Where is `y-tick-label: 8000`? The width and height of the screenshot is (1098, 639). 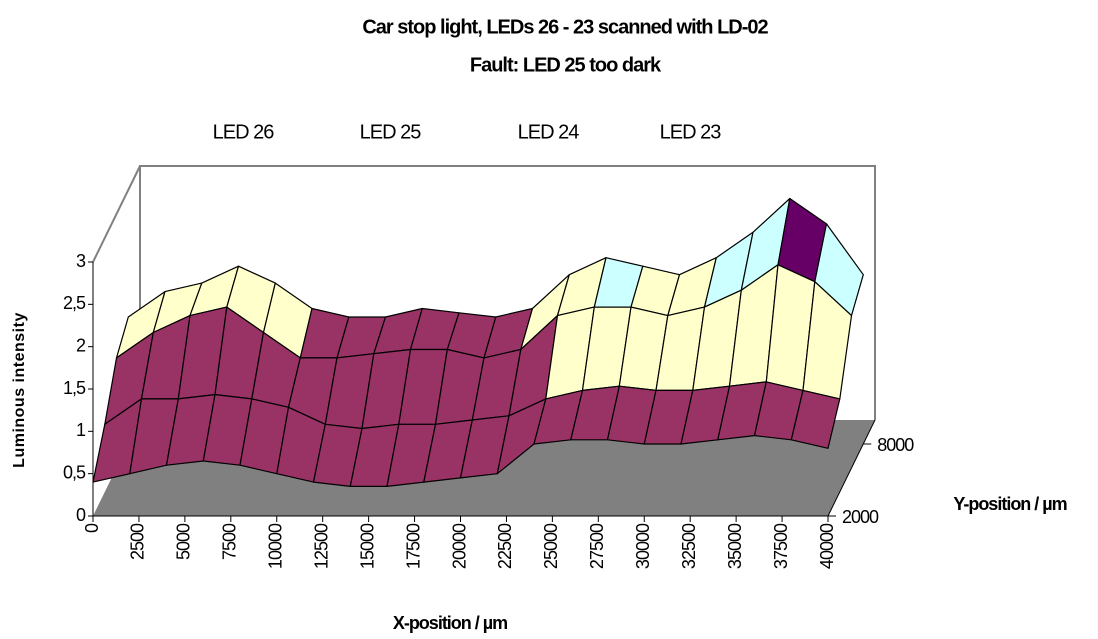
y-tick-label: 8000 is located at coordinates (895, 445).